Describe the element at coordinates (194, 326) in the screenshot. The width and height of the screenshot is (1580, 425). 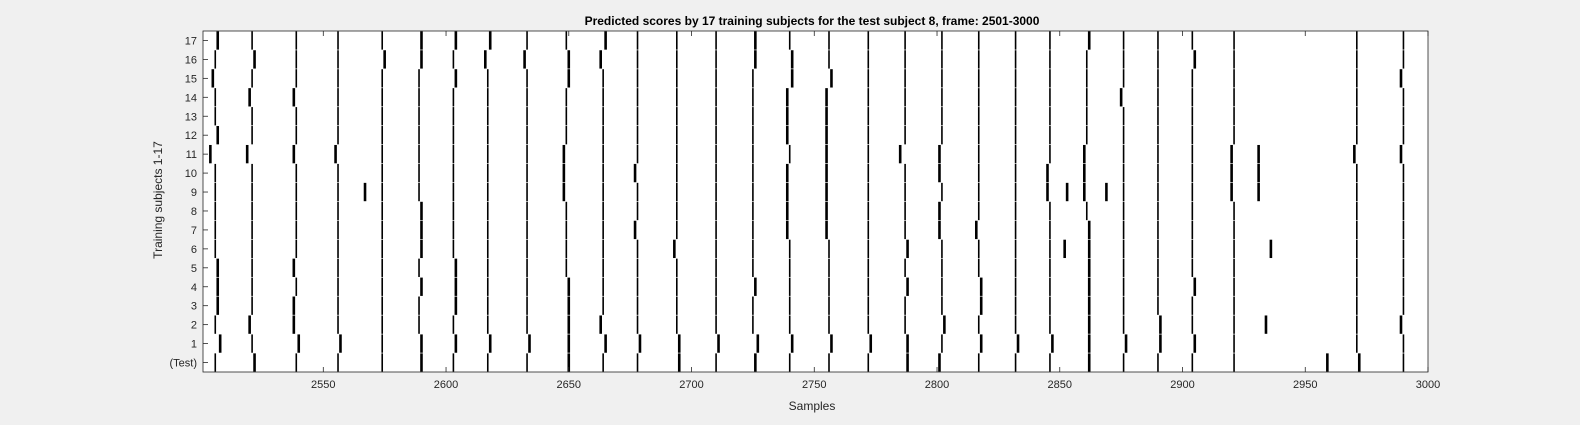
I see `y-tick-label: 2` at that location.